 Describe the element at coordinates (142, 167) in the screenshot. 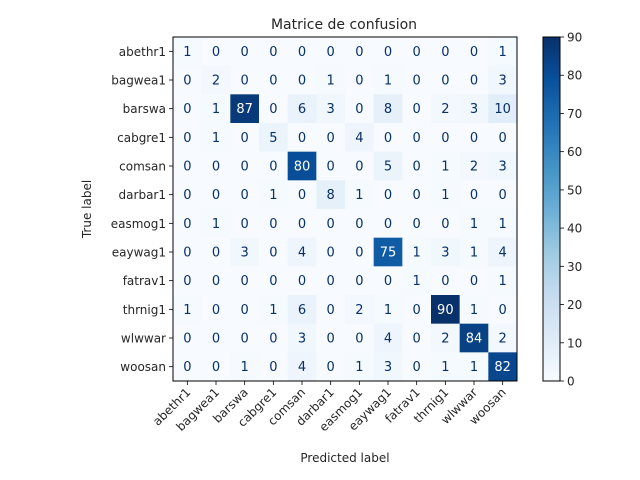

I see `y-tick-label: comsan` at that location.